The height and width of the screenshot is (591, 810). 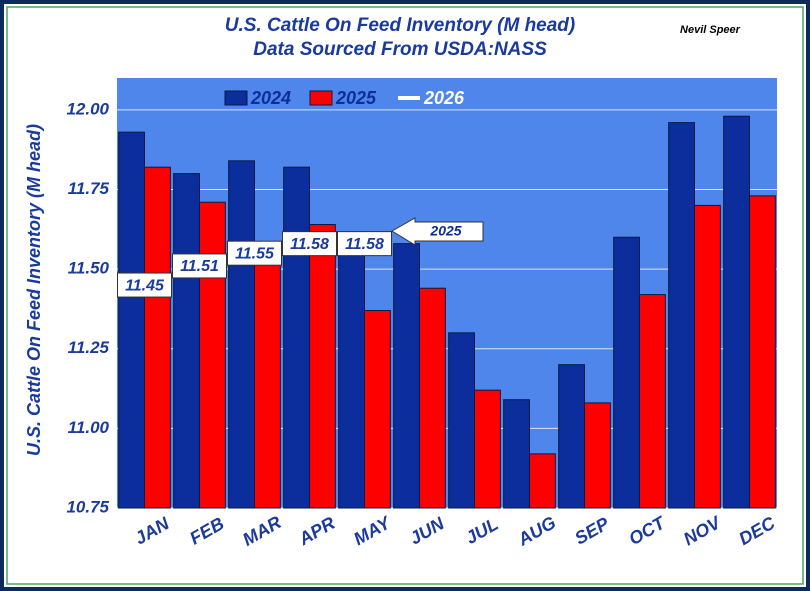 What do you see at coordinates (34, 290) in the screenshot?
I see `y-axis-label: U.S. Cattle On Feed Inventory (M head)` at bounding box center [34, 290].